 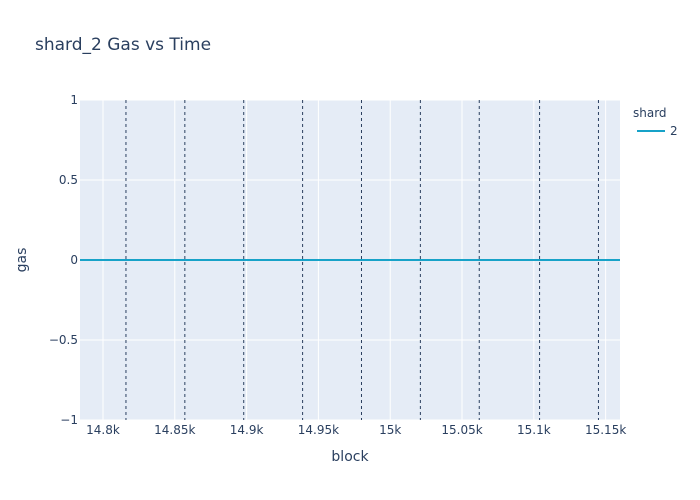 What do you see at coordinates (22, 260) in the screenshot?
I see `y-axis-title: gas` at bounding box center [22, 260].